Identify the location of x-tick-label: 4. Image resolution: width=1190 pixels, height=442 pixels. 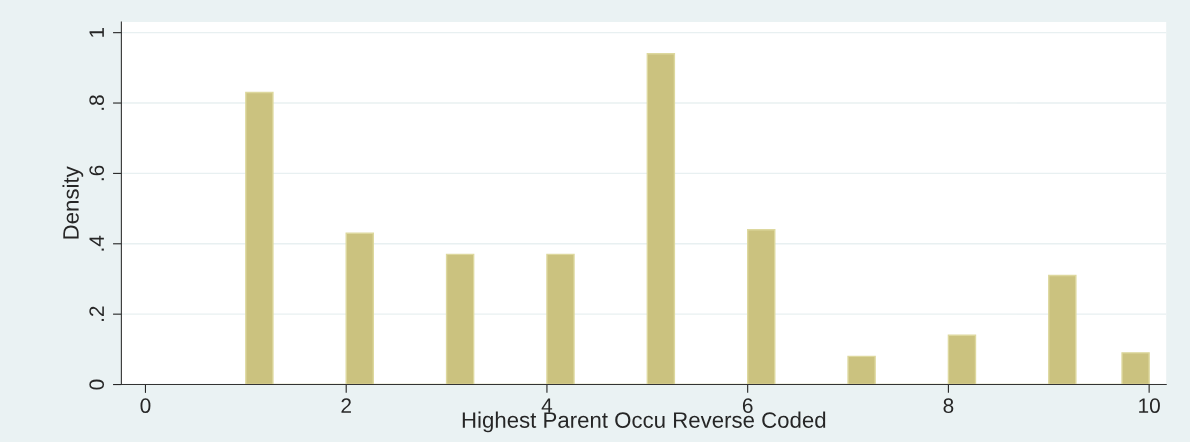
(547, 405).